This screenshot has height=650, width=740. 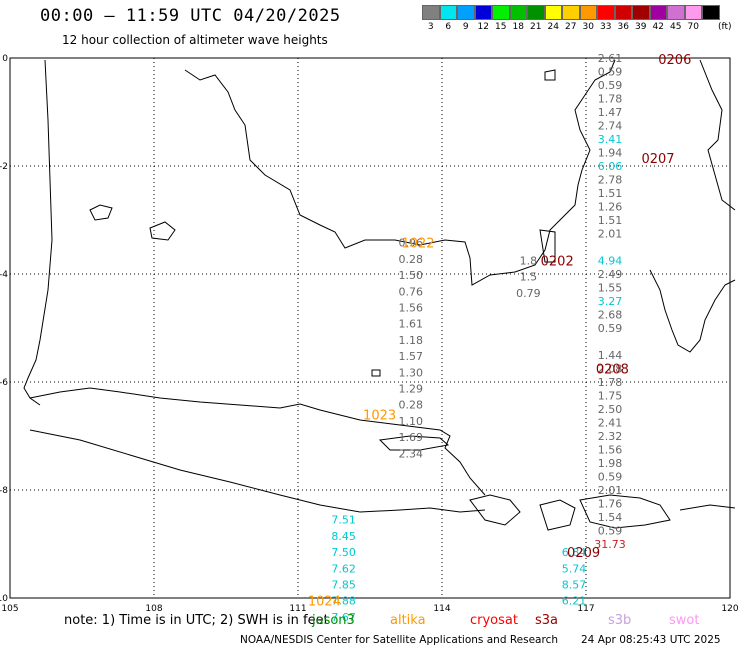 What do you see at coordinates (610, 315) in the screenshot?
I see `swh-value: 2.68` at bounding box center [610, 315].